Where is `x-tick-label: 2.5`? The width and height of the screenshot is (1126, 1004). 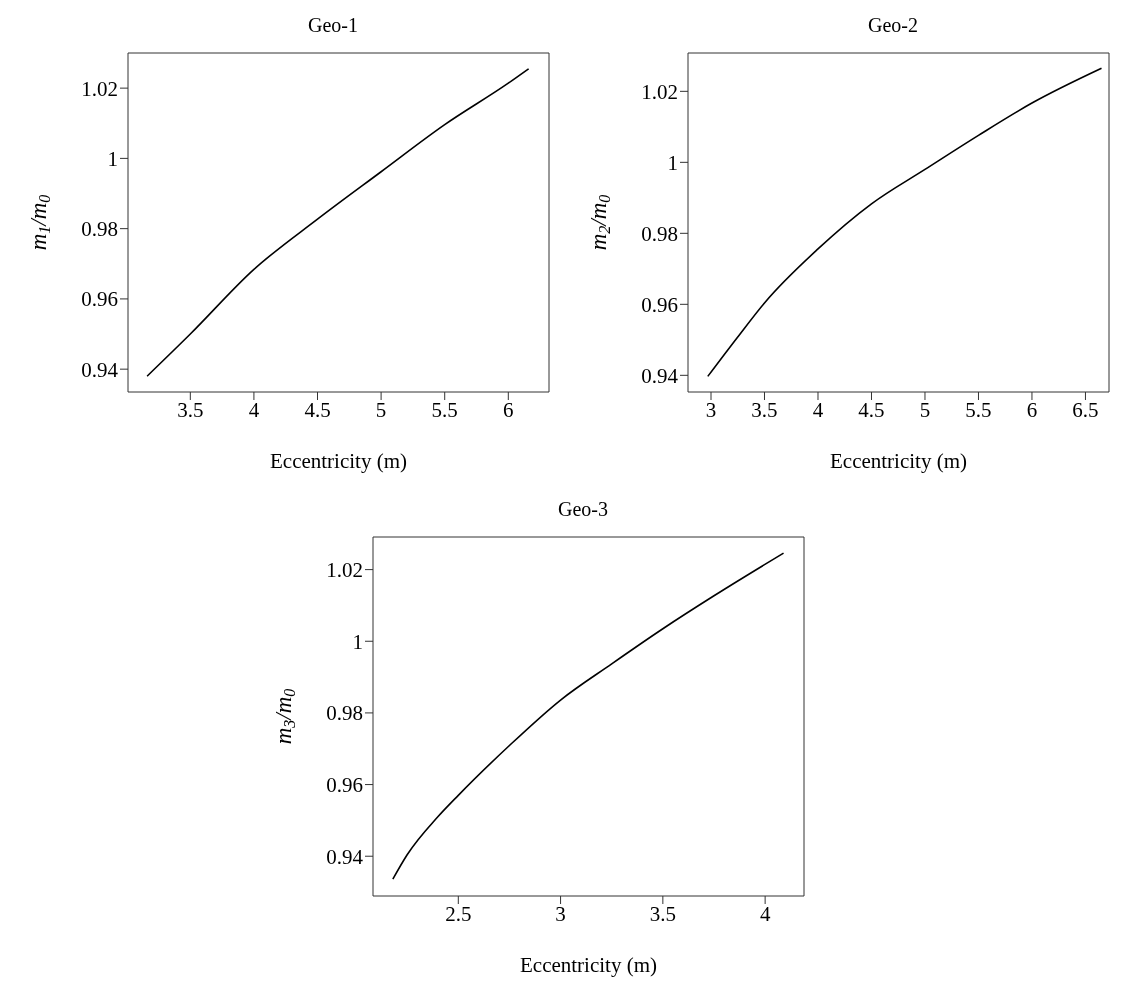
x-tick-label: 2.5 is located at coordinates (458, 913).